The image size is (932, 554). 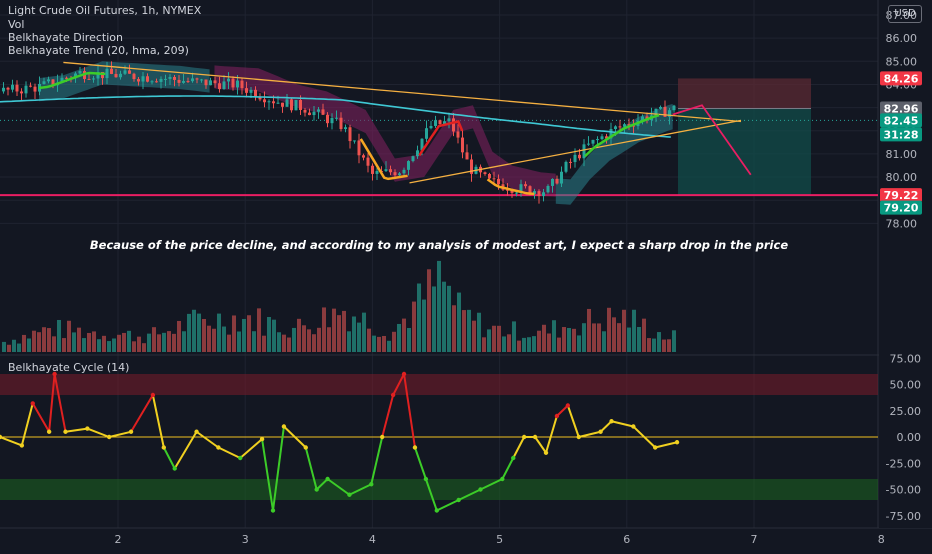 What do you see at coordinates (902, 154) in the screenshot?
I see `price-tick-label: 81.00` at bounding box center [902, 154].